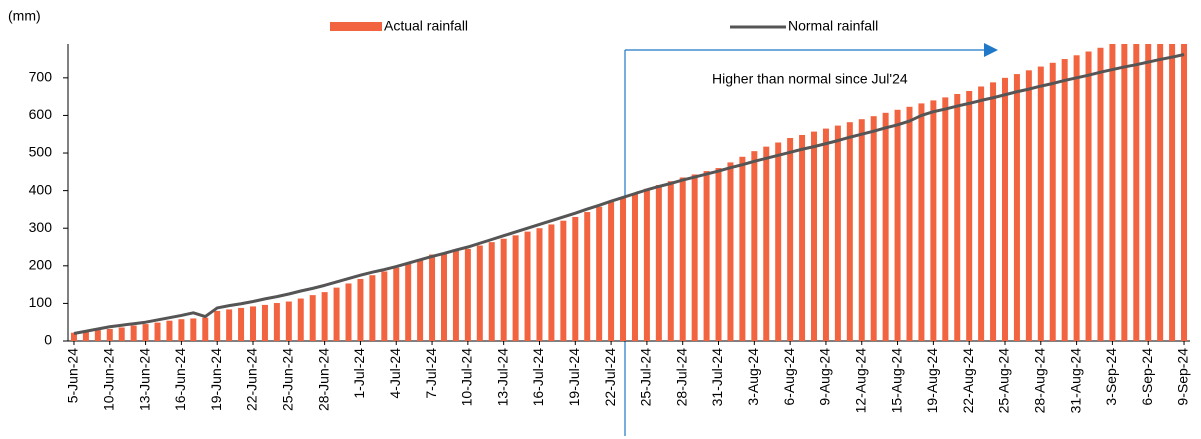 The height and width of the screenshot is (439, 1201). I want to click on legend-label: Normal rainfall, so click(833, 26).